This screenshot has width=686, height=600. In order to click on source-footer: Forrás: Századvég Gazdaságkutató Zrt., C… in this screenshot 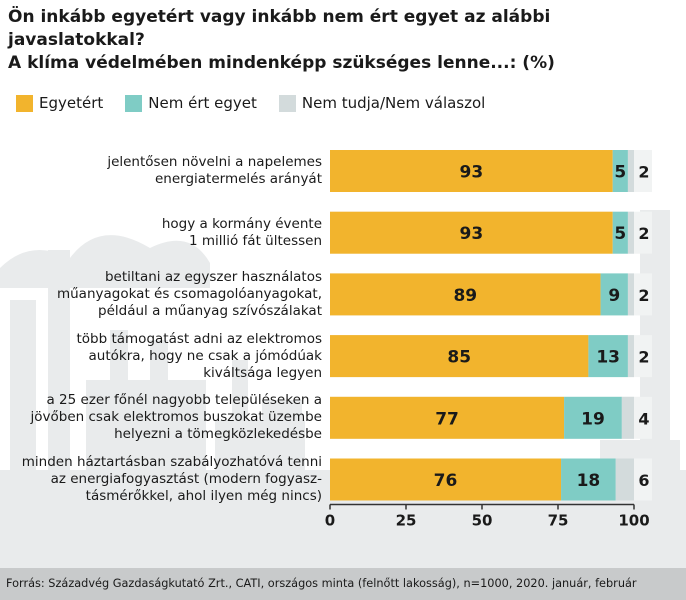, I will do `click(343, 584)`.